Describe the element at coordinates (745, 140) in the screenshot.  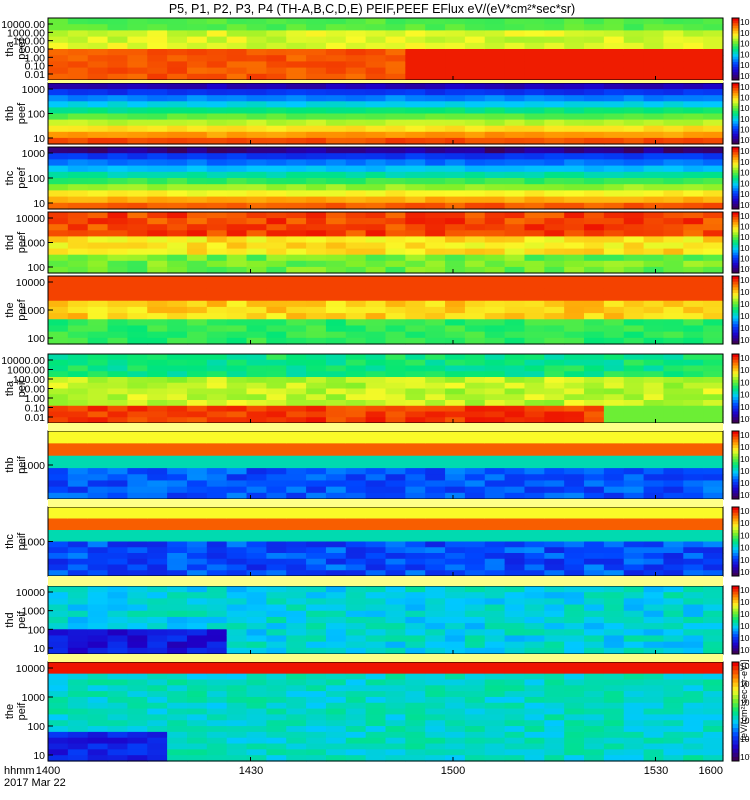
I see `colorbar-tick-label: 10³` at that location.